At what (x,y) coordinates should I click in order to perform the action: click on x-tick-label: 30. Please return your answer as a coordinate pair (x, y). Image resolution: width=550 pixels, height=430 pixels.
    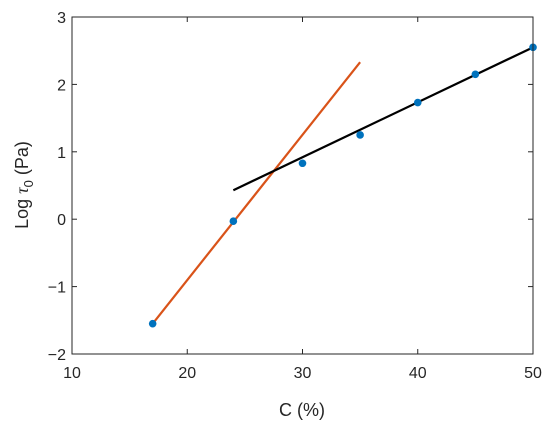
    Looking at the image, I should click on (303, 373).